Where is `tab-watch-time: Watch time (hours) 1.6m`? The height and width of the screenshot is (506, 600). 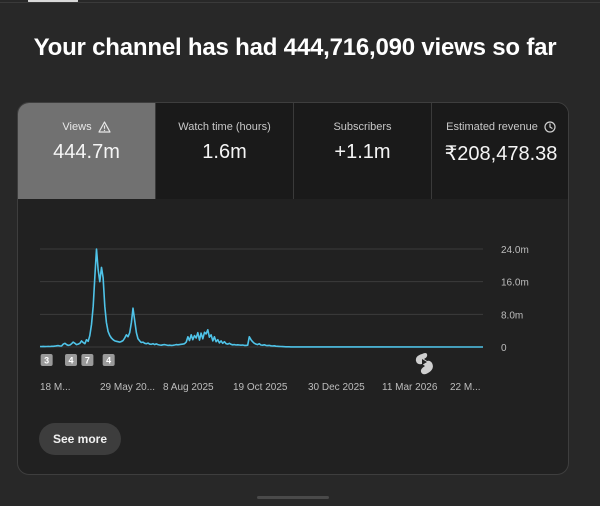 tab-watch-time: Watch time (hours) 1.6m is located at coordinates (225, 151).